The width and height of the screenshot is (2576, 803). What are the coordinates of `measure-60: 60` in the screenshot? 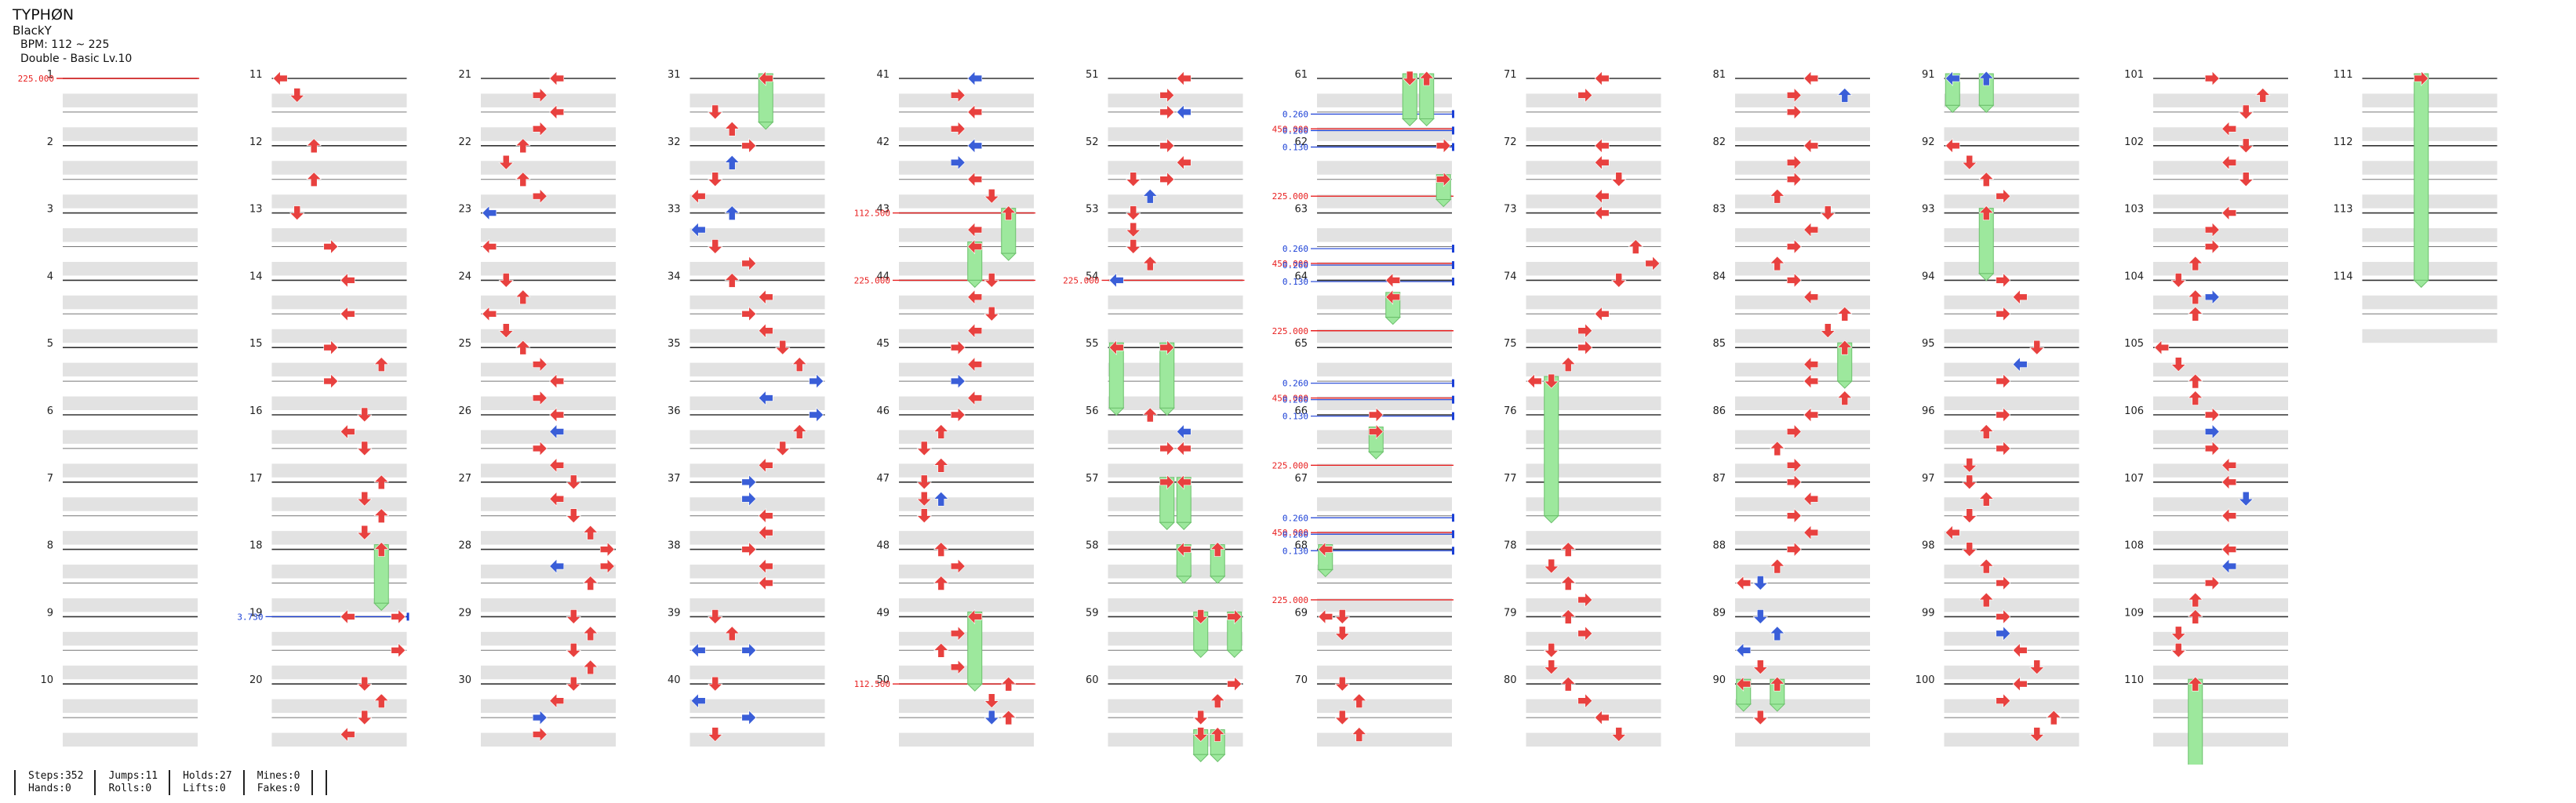 It's located at (1164, 710).